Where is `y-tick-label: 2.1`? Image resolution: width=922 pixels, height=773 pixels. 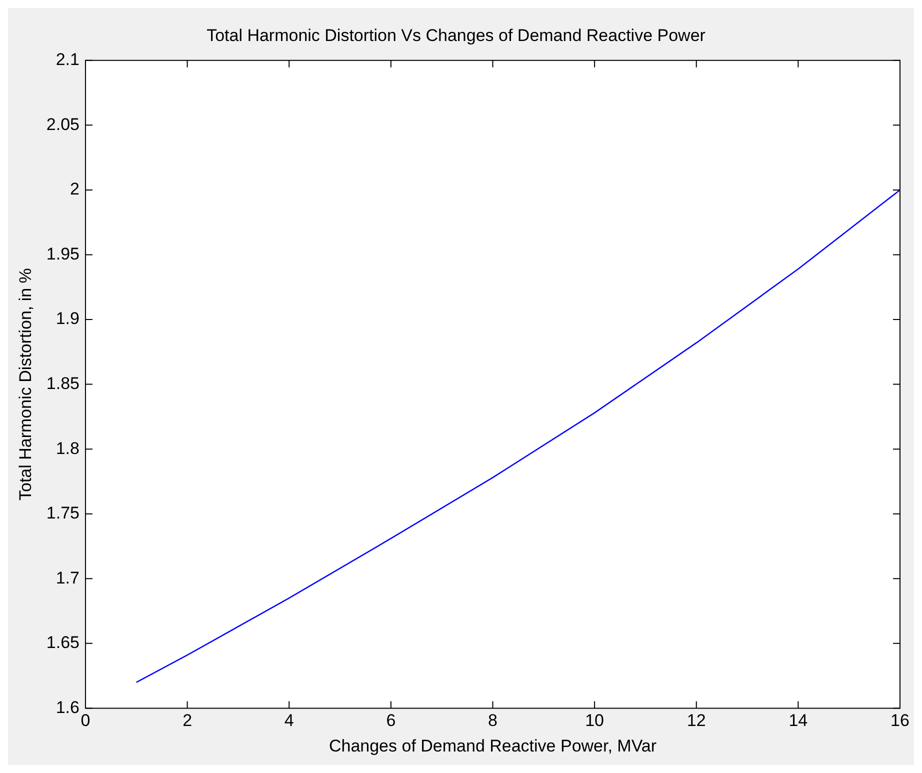
y-tick-label: 2.1 is located at coordinates (68, 60).